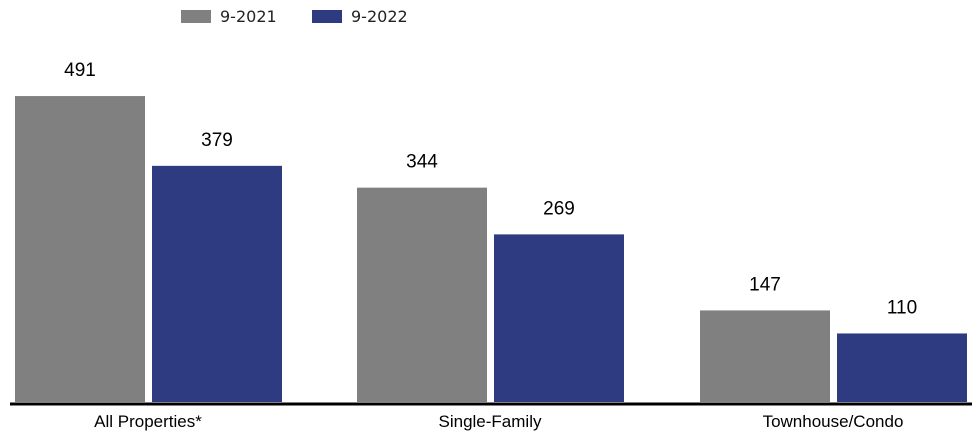 This screenshot has width=974, height=435. What do you see at coordinates (422, 294) in the screenshot?
I see `bar-single-family-9-2021` at bounding box center [422, 294].